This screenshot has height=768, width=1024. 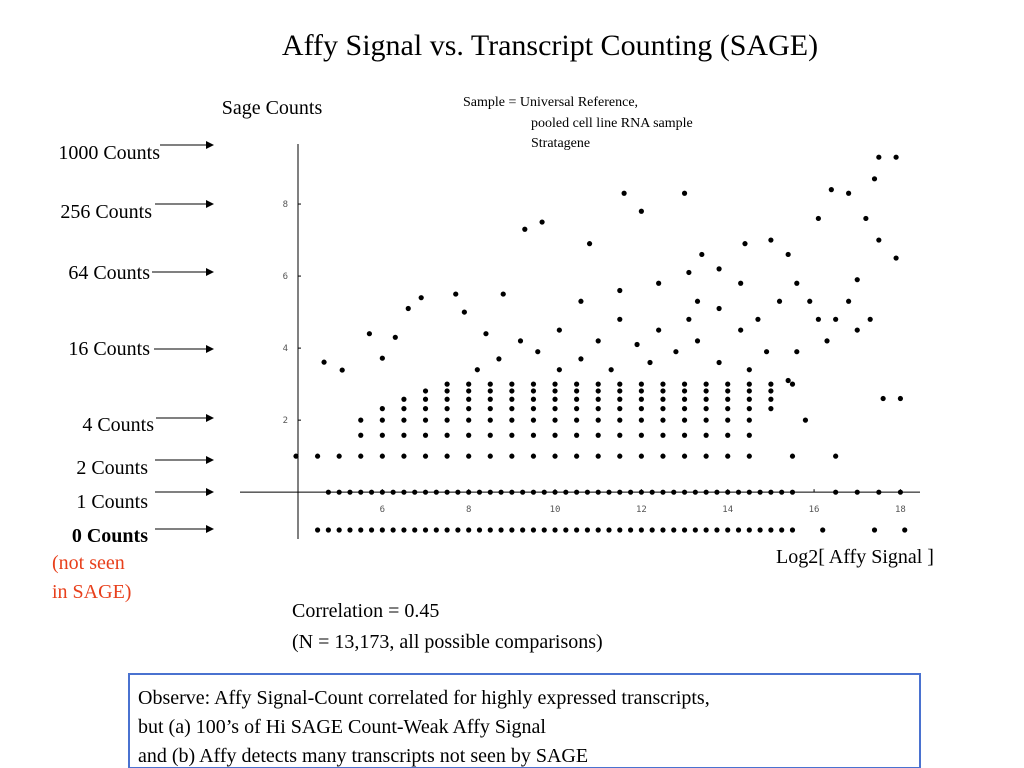 What do you see at coordinates (109, 349) in the screenshot?
I see `count-label: 16 Counts` at bounding box center [109, 349].